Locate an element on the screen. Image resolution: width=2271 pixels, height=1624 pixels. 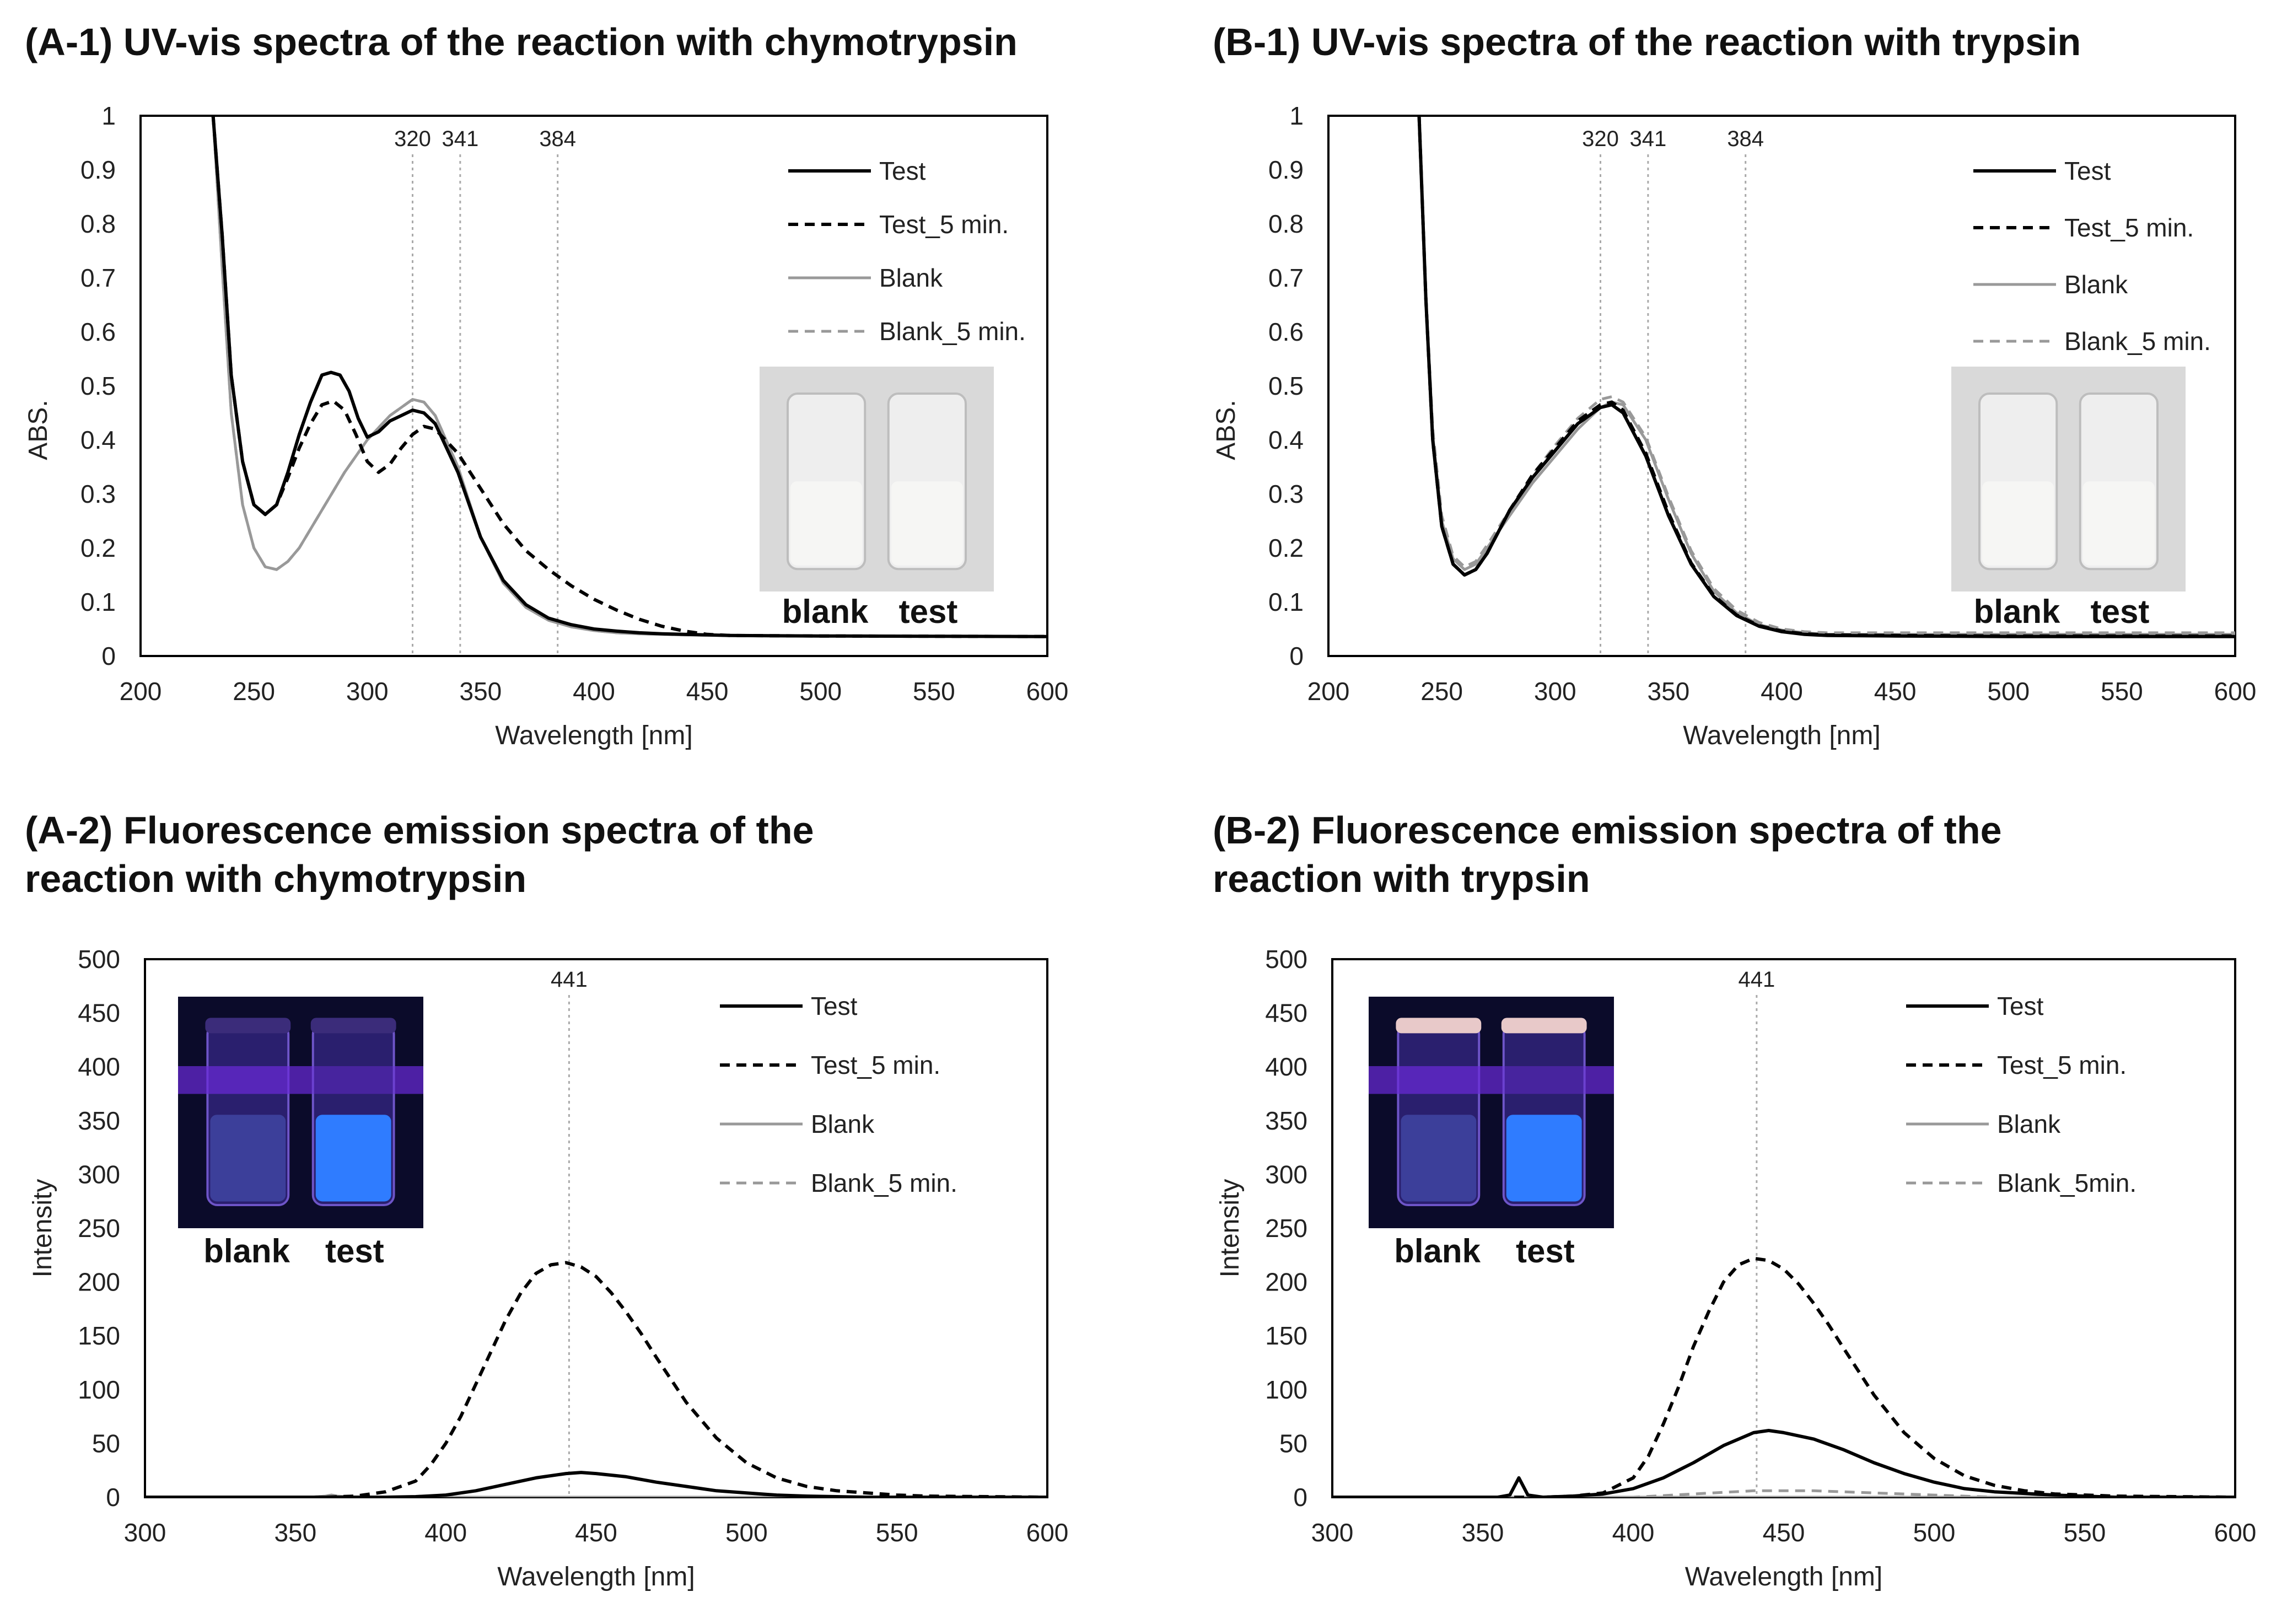
chart-a1-legend-label: Blank is located at coordinates (911, 278).